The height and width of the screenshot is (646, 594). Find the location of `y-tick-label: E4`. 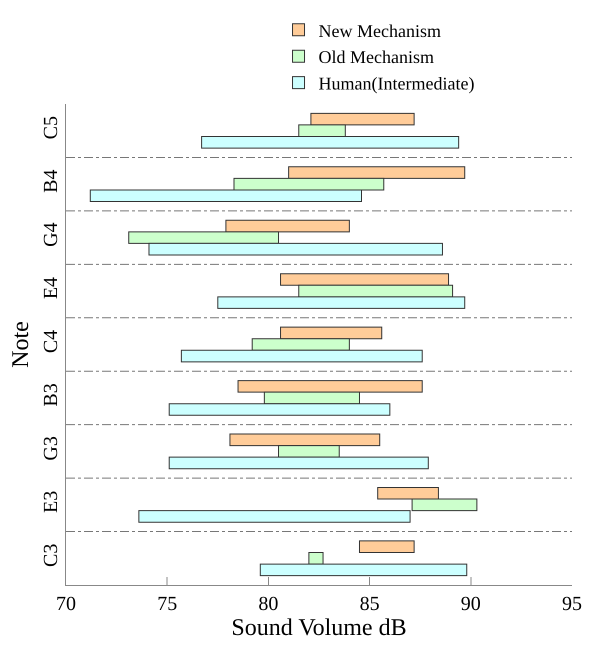

y-tick-label: E4 is located at coordinates (51, 288).